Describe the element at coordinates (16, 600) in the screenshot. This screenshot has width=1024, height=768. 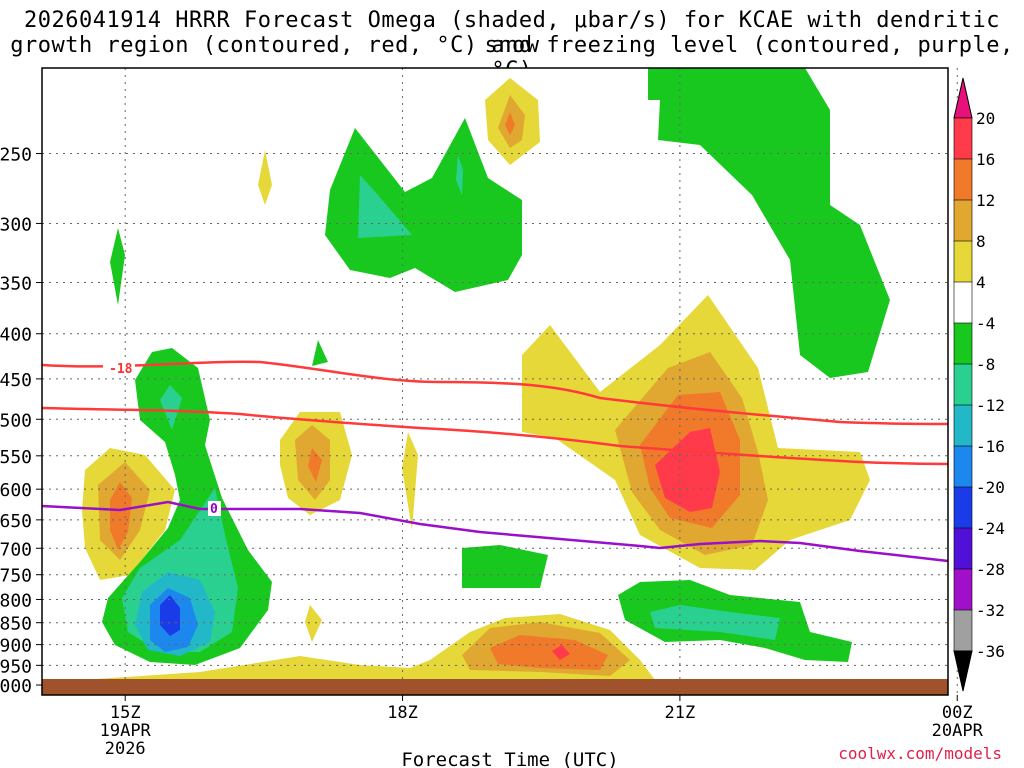
I see `y-tick-label: 800` at that location.